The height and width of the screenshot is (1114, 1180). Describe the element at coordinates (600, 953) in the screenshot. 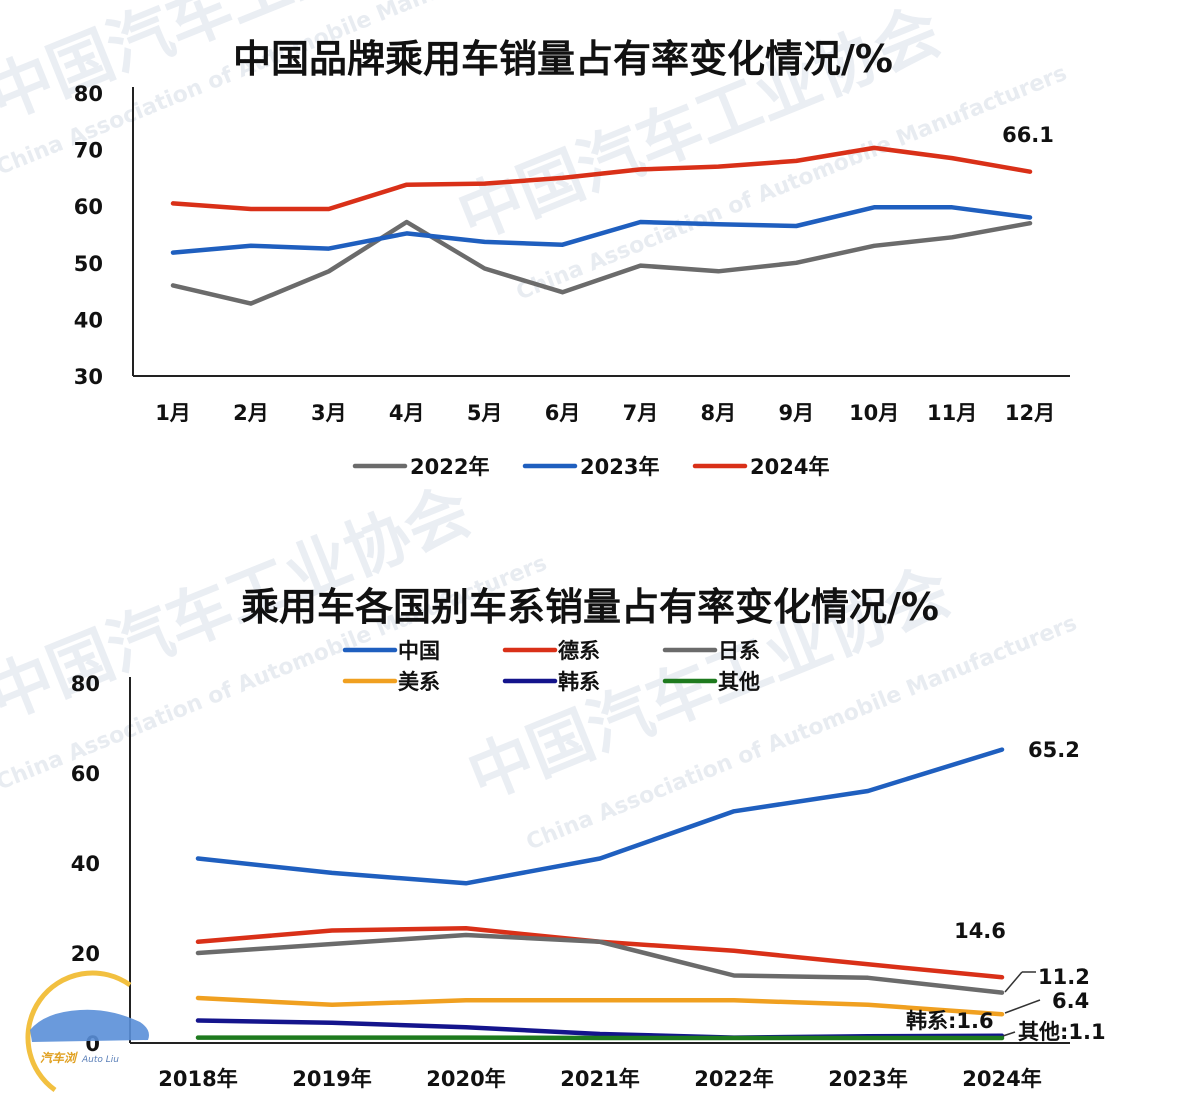

I see `series-line-德系` at that location.